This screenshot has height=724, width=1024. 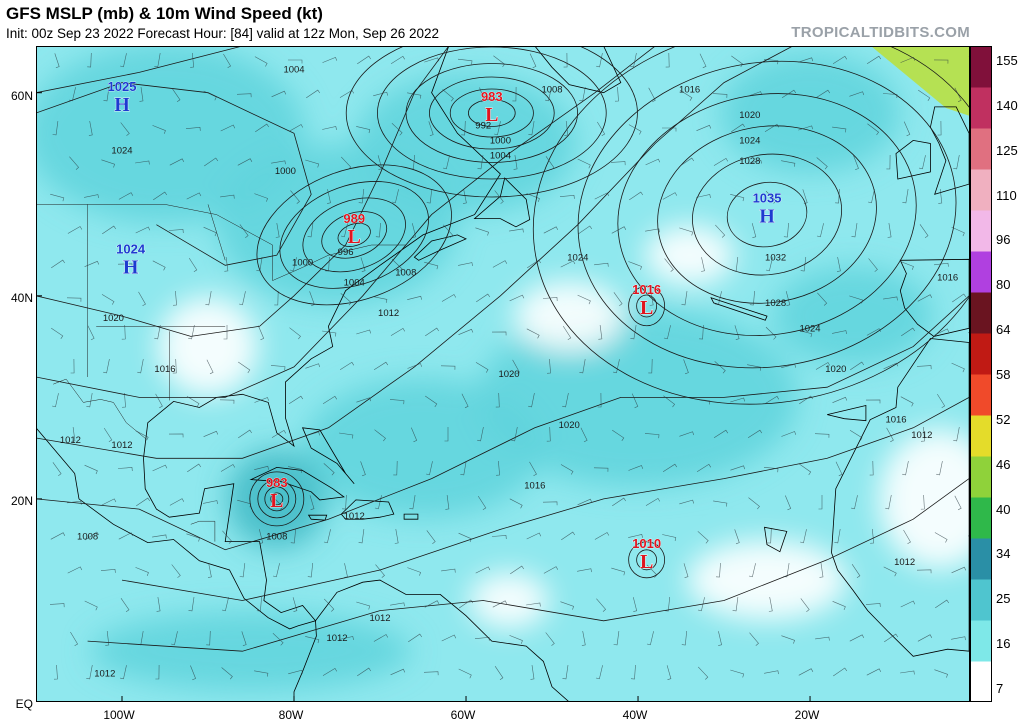 What do you see at coordinates (411, 516) in the screenshot?
I see `land-puerto-rico` at bounding box center [411, 516].